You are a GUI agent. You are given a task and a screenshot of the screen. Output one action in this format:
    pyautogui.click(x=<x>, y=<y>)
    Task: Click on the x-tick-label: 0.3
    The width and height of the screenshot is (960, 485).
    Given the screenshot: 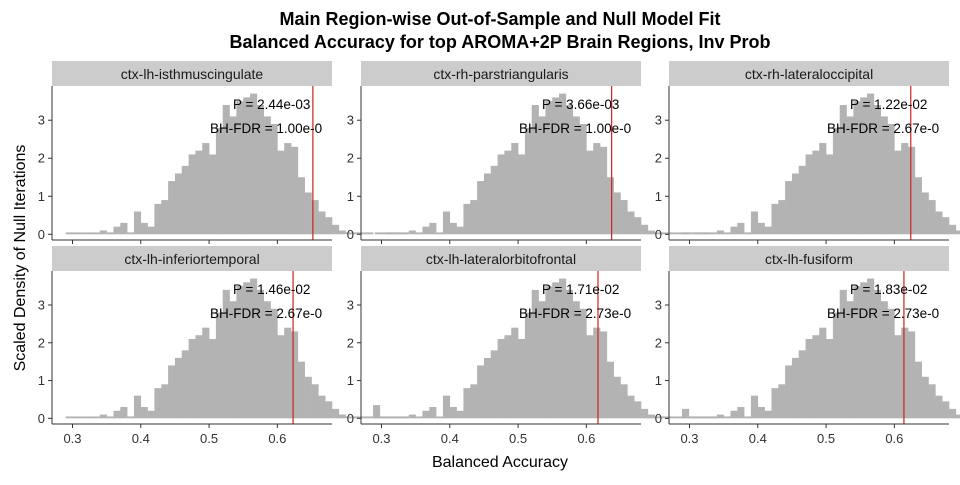 What is the action you would take?
    pyautogui.click(x=72, y=438)
    